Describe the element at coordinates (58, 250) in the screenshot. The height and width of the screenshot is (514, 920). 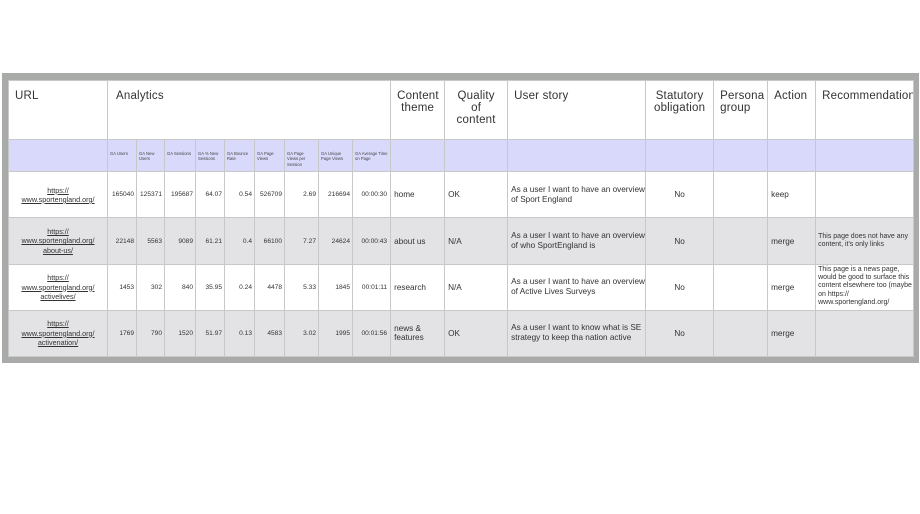
I see `url-link-line: about-us/` at that location.